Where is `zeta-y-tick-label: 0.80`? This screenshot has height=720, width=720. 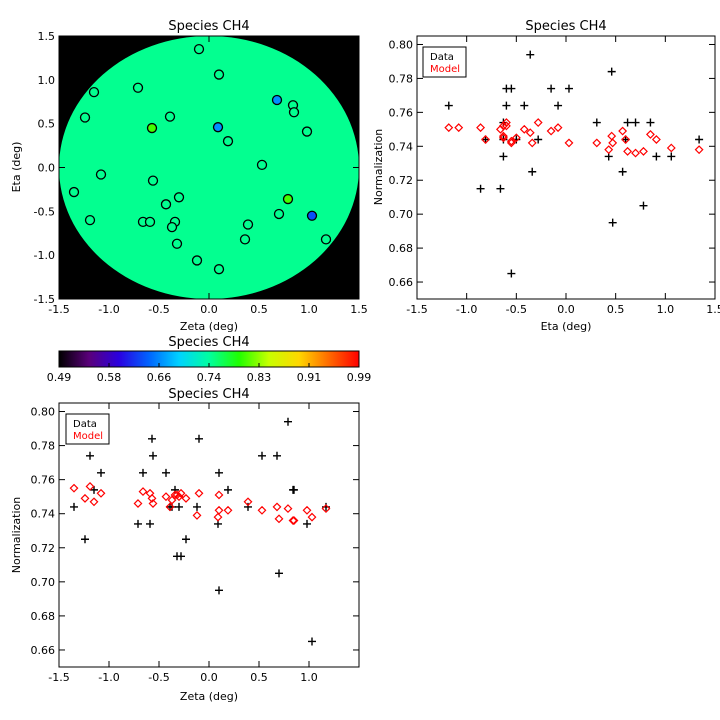 zeta-y-tick-label: 0.80 is located at coordinates (43, 412).